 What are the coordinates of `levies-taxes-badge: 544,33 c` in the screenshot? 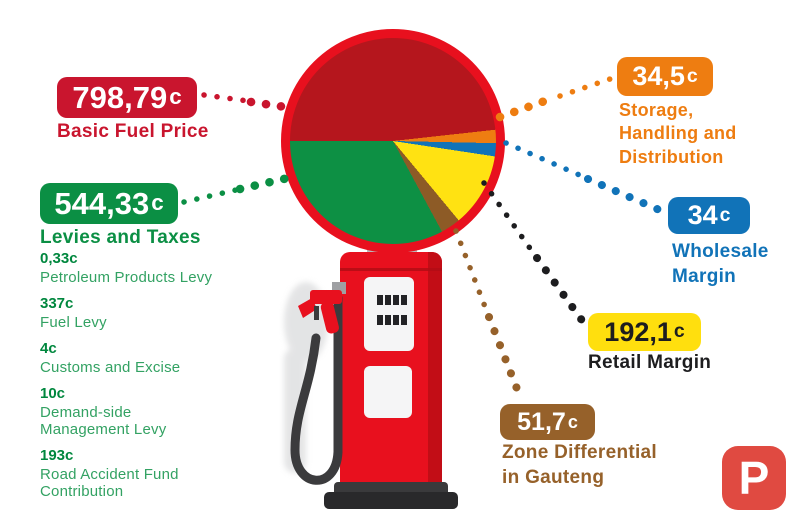 It's located at (109, 203).